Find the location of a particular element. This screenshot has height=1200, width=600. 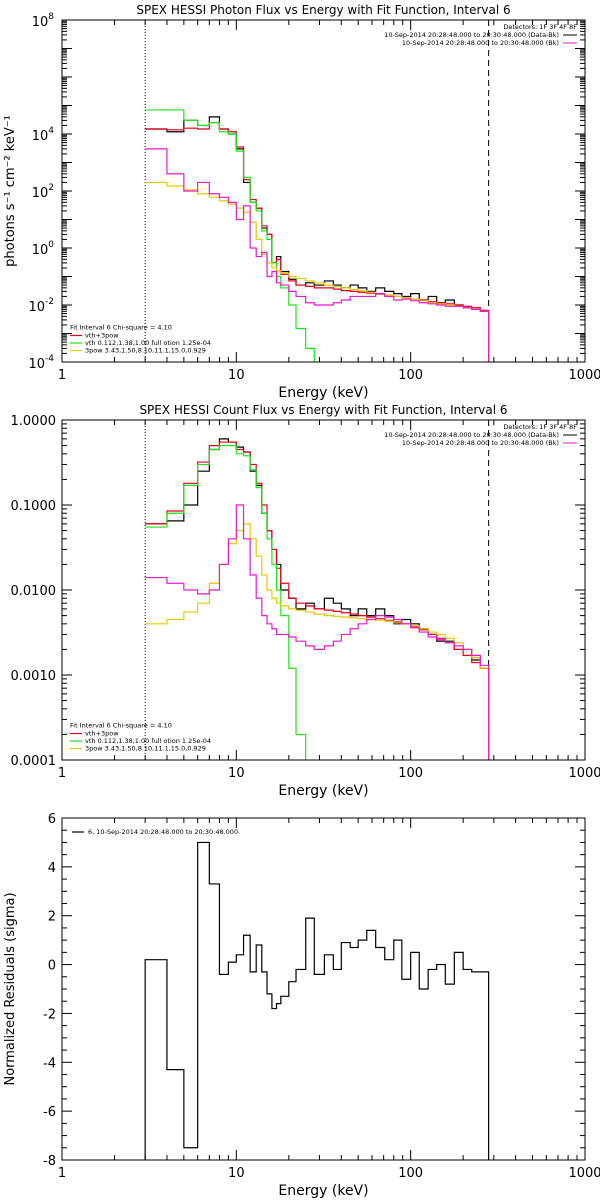

y-tick-label: 10⁴ is located at coordinates (43, 135).